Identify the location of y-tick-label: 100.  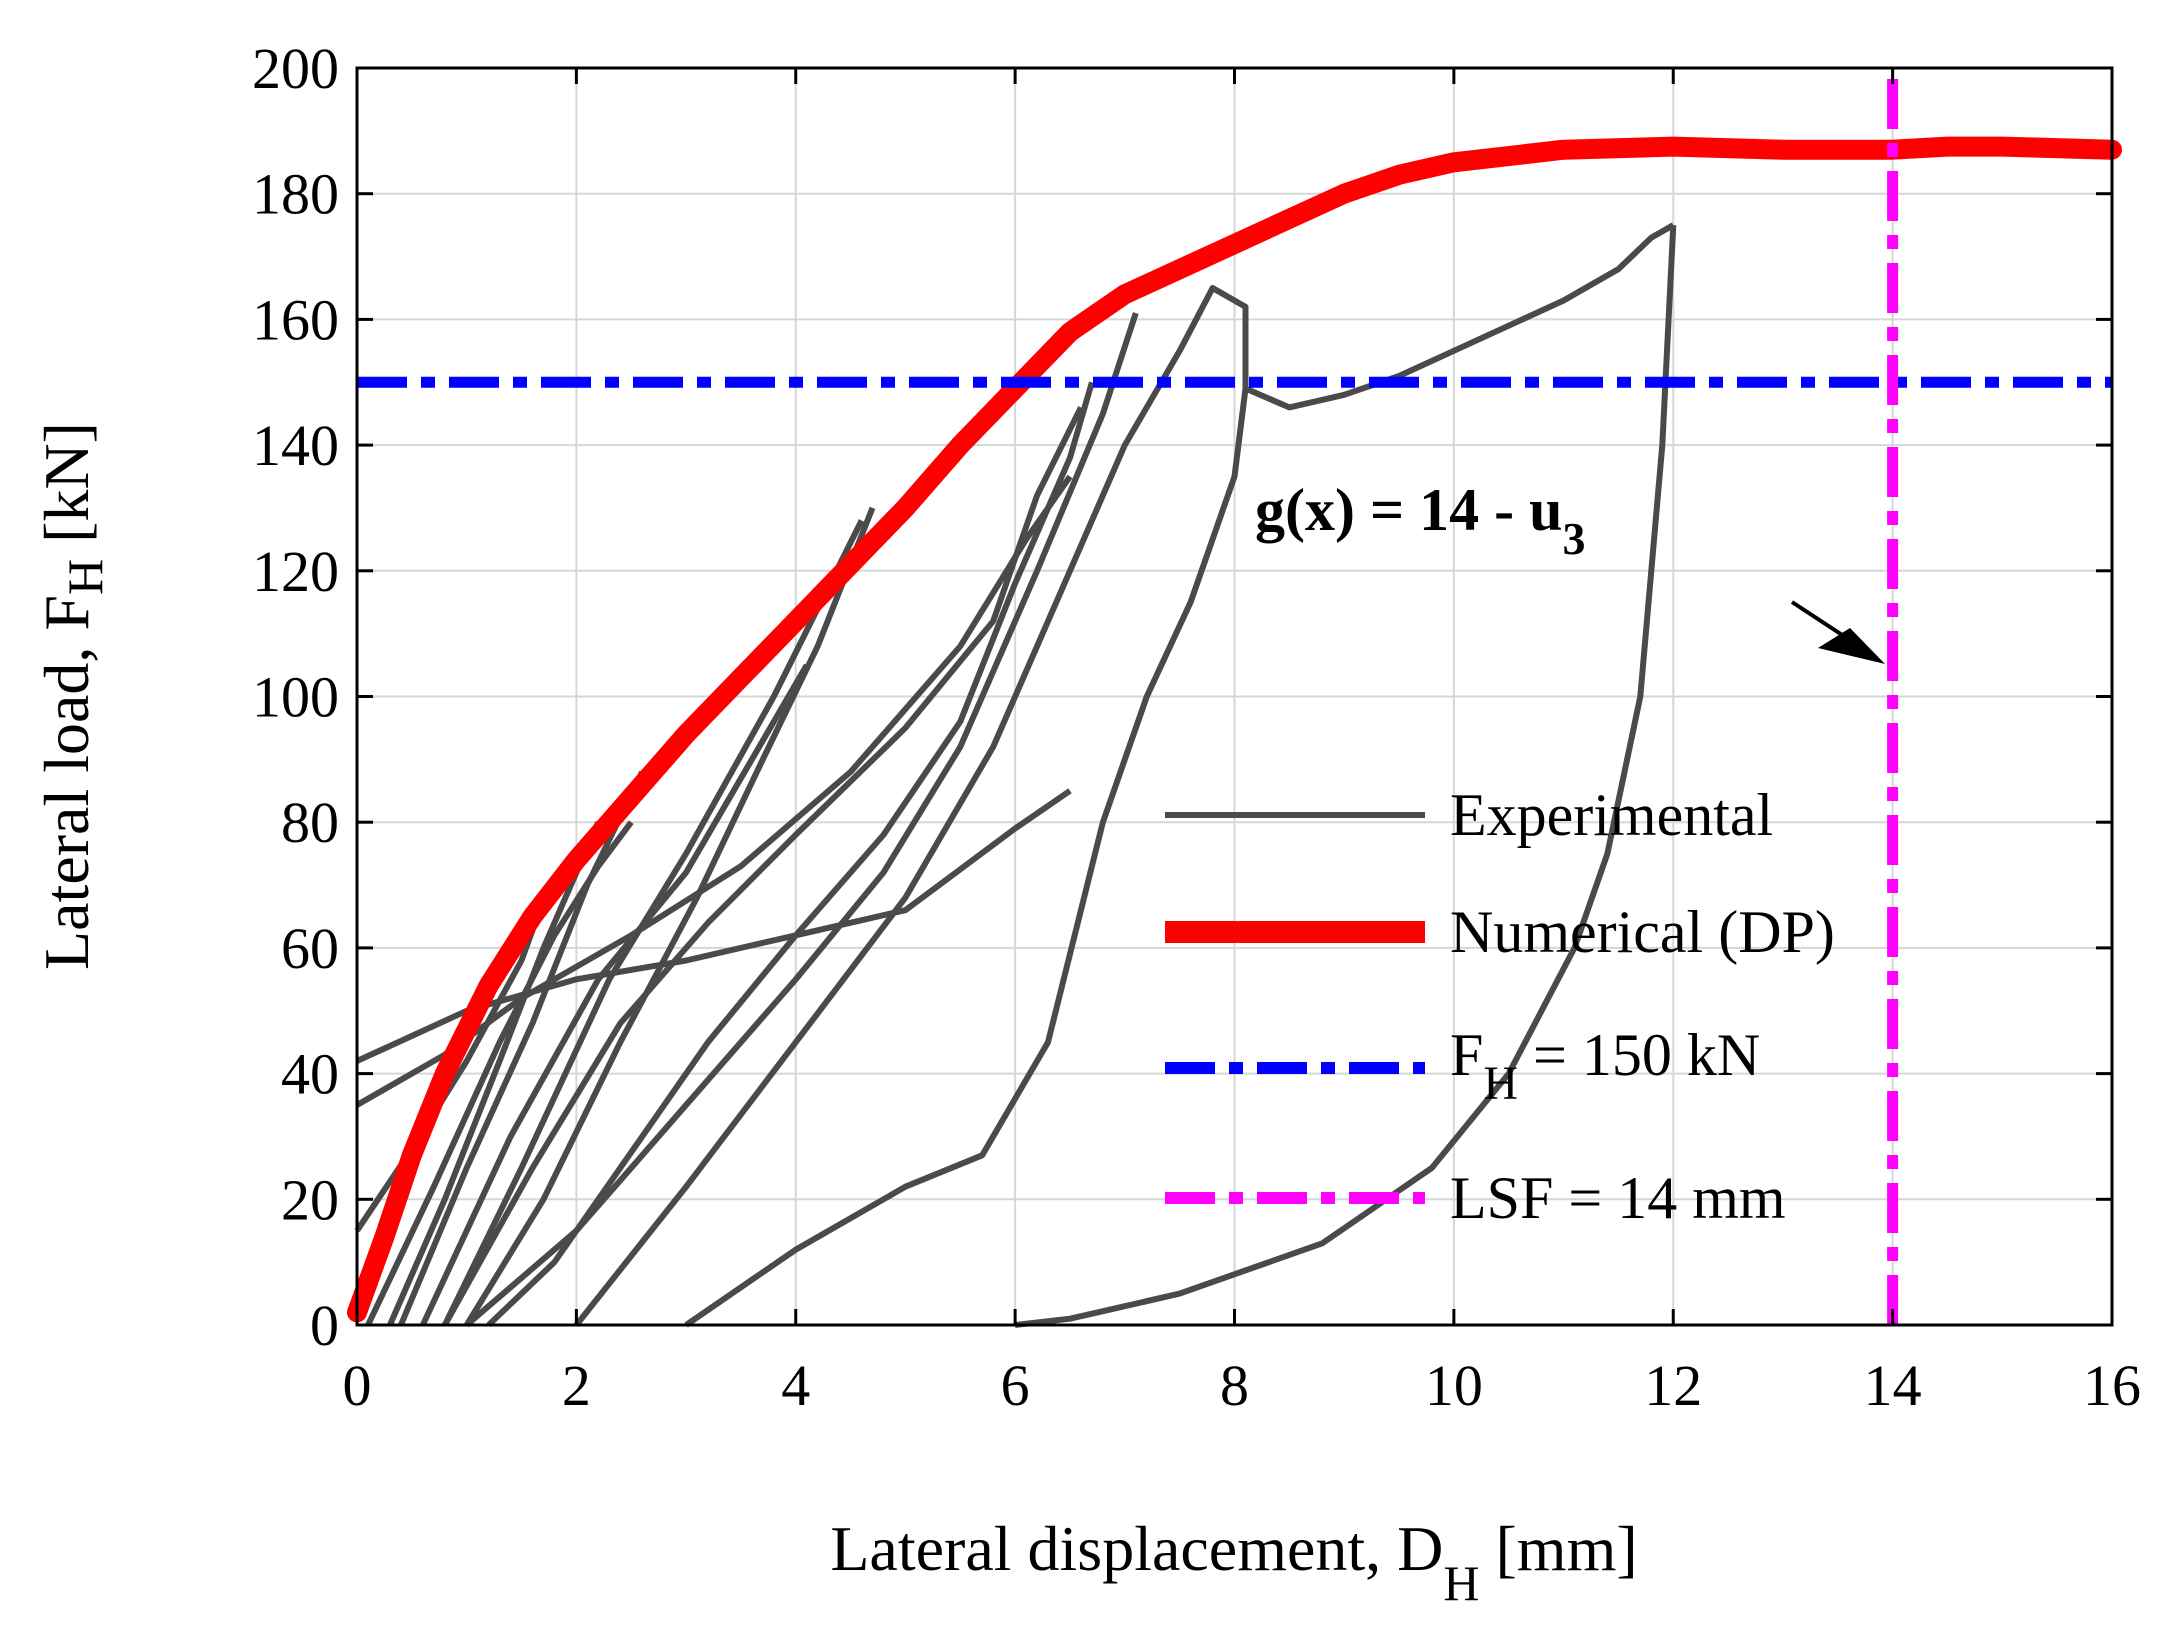
(295, 697).